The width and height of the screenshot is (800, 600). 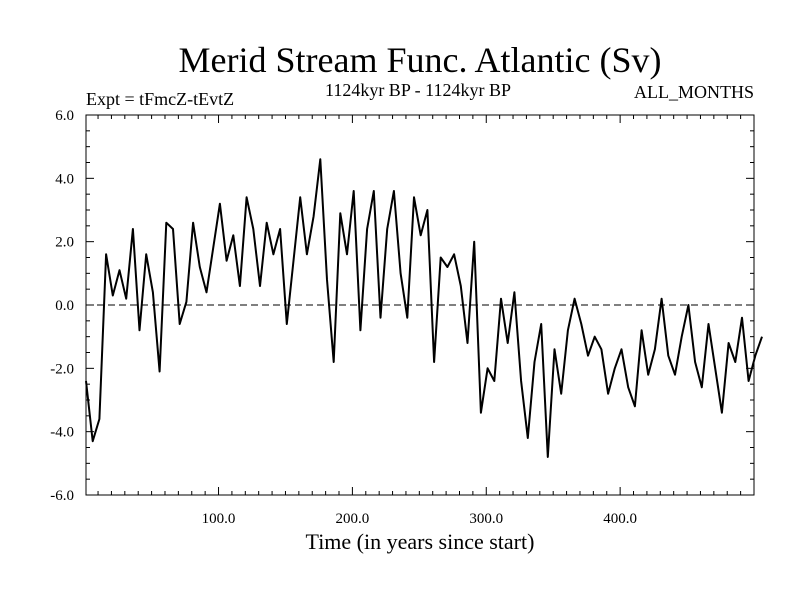 What do you see at coordinates (420, 60) in the screenshot?
I see `chart-title: Merid Stream Func. Atlantic (Sv)` at bounding box center [420, 60].